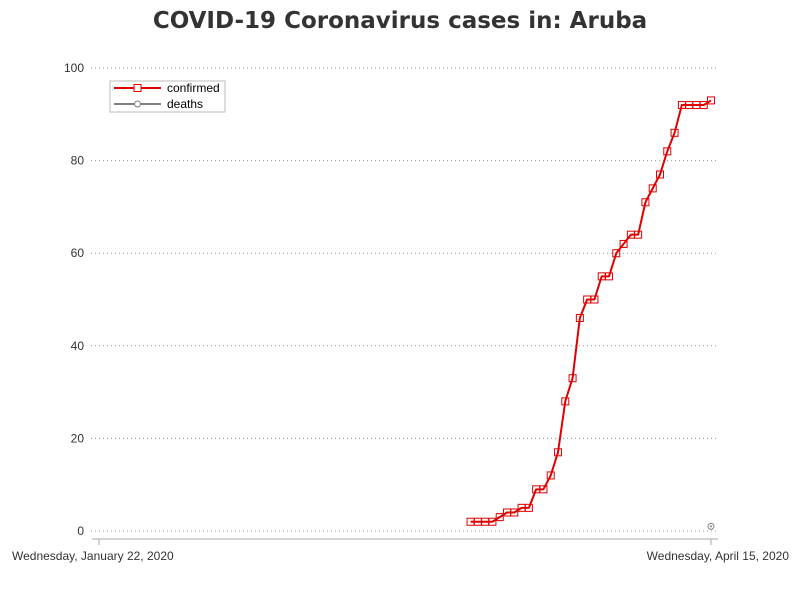  What do you see at coordinates (74, 68) in the screenshot?
I see `y-tick-label: 100` at bounding box center [74, 68].